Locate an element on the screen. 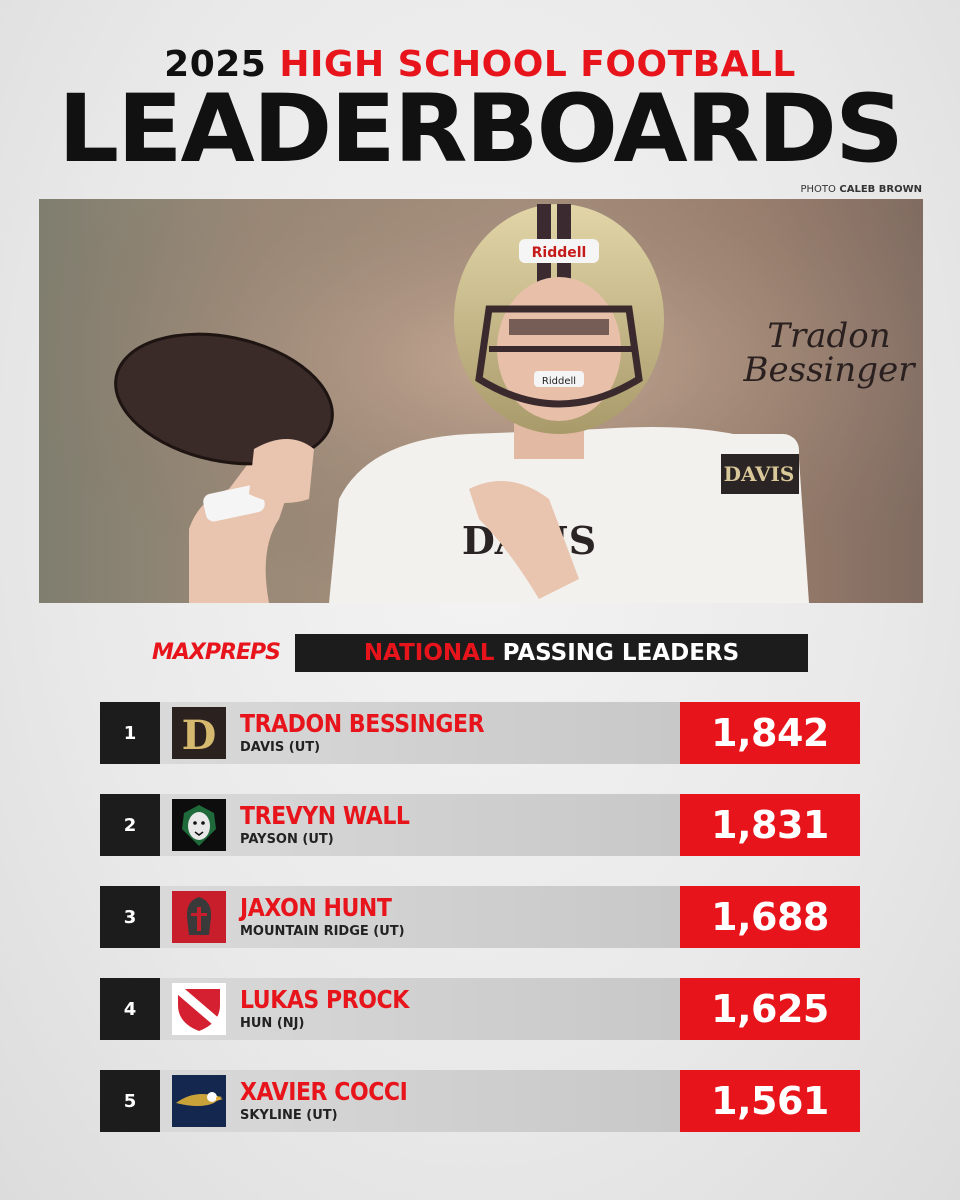 The image size is (960, 1200). maxpreps-logo: MAXPREPS is located at coordinates (216, 652).